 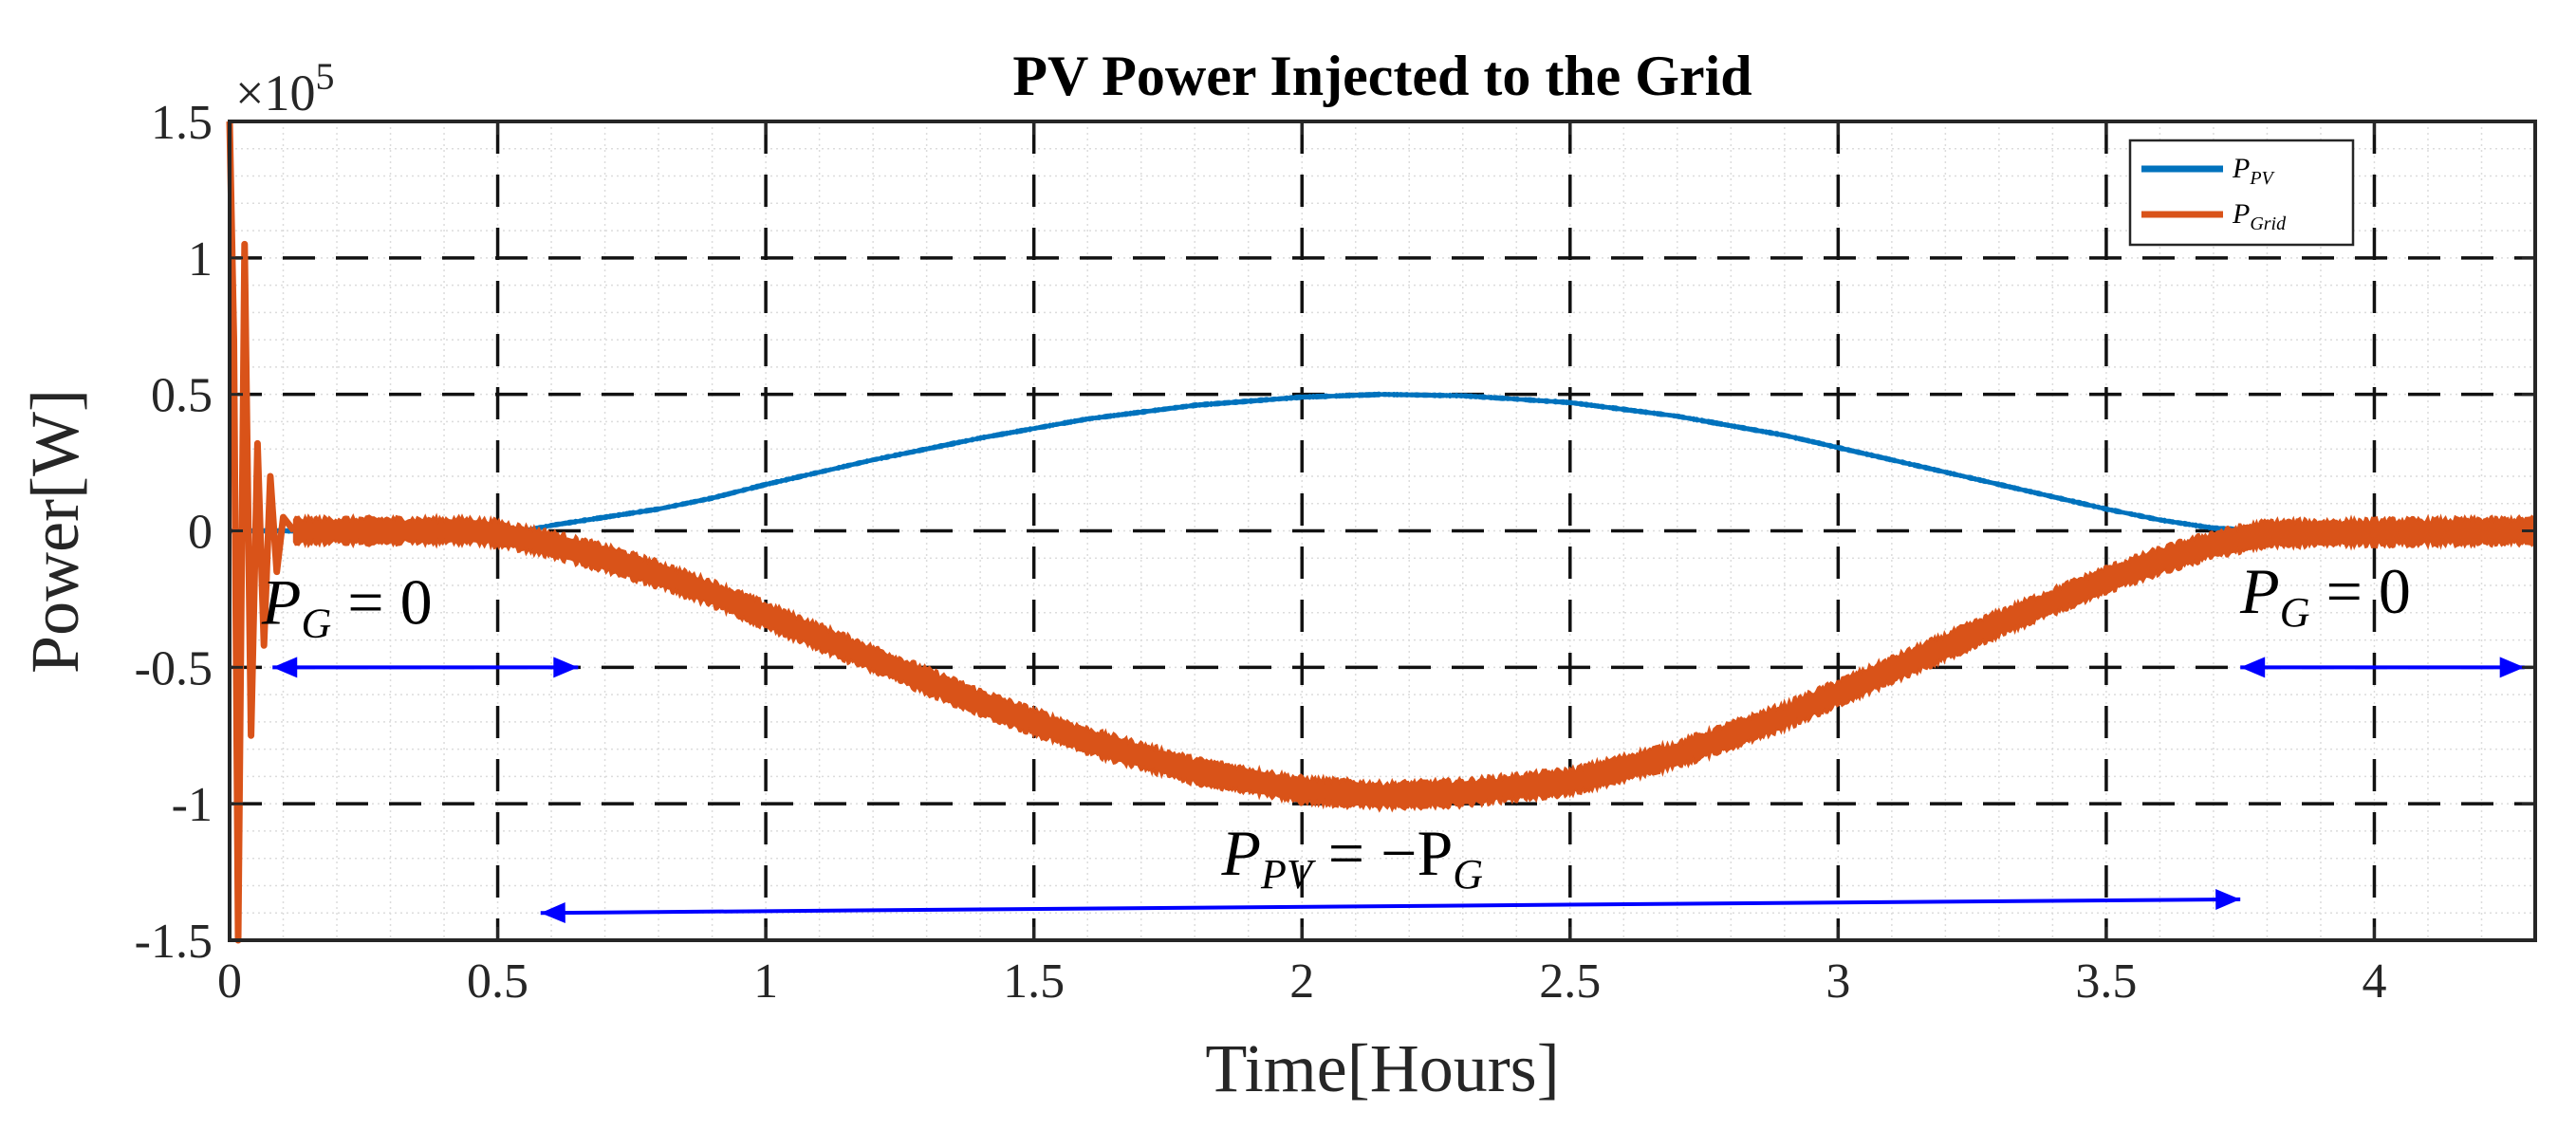 What do you see at coordinates (192, 805) in the screenshot?
I see `y-tick-label: -1` at bounding box center [192, 805].